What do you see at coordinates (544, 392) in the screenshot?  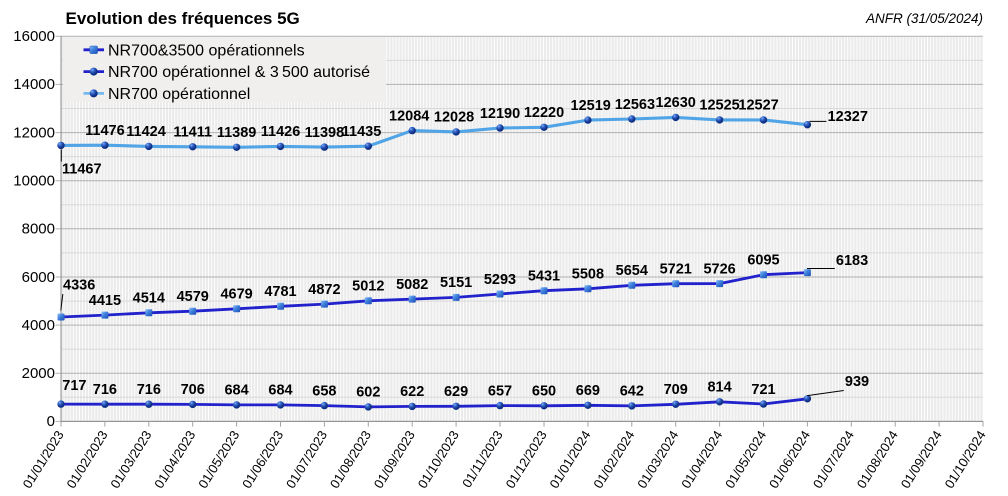 I see `svg-text: 650` at bounding box center [544, 392].